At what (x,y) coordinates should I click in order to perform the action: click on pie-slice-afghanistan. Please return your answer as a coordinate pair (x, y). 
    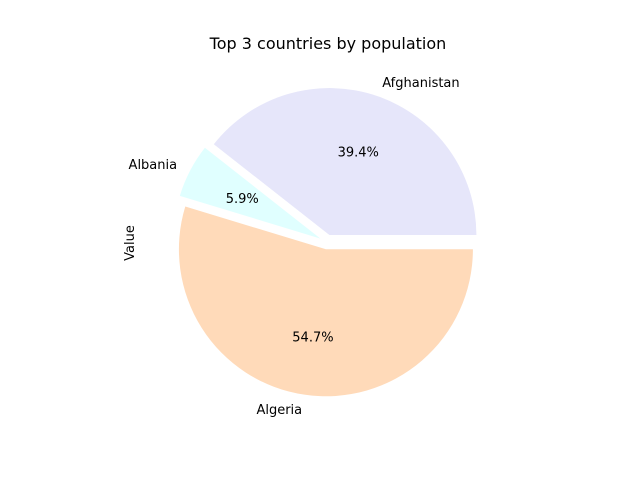
    Looking at the image, I should click on (345, 162).